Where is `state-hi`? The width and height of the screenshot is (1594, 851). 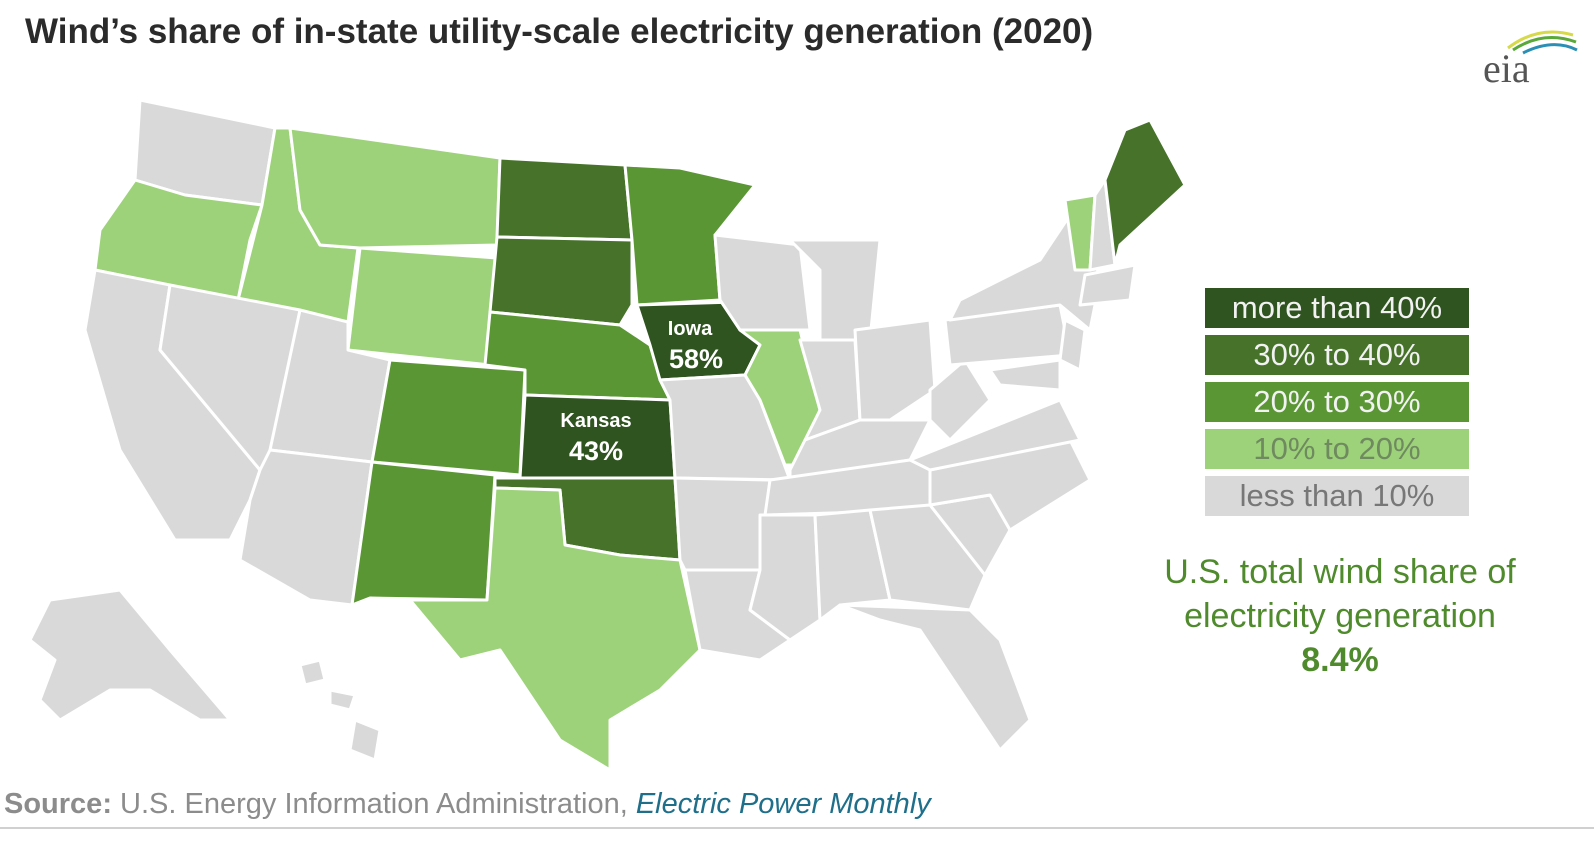
state-hi is located at coordinates (312, 672).